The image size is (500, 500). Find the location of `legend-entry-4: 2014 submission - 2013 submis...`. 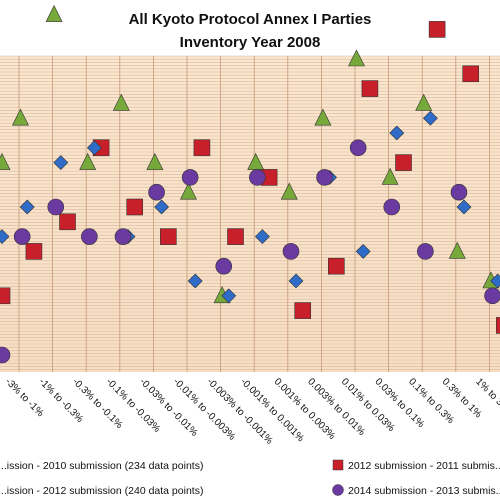

legend-entry-4: 2014 submission - 2013 submis... is located at coordinates (424, 491).